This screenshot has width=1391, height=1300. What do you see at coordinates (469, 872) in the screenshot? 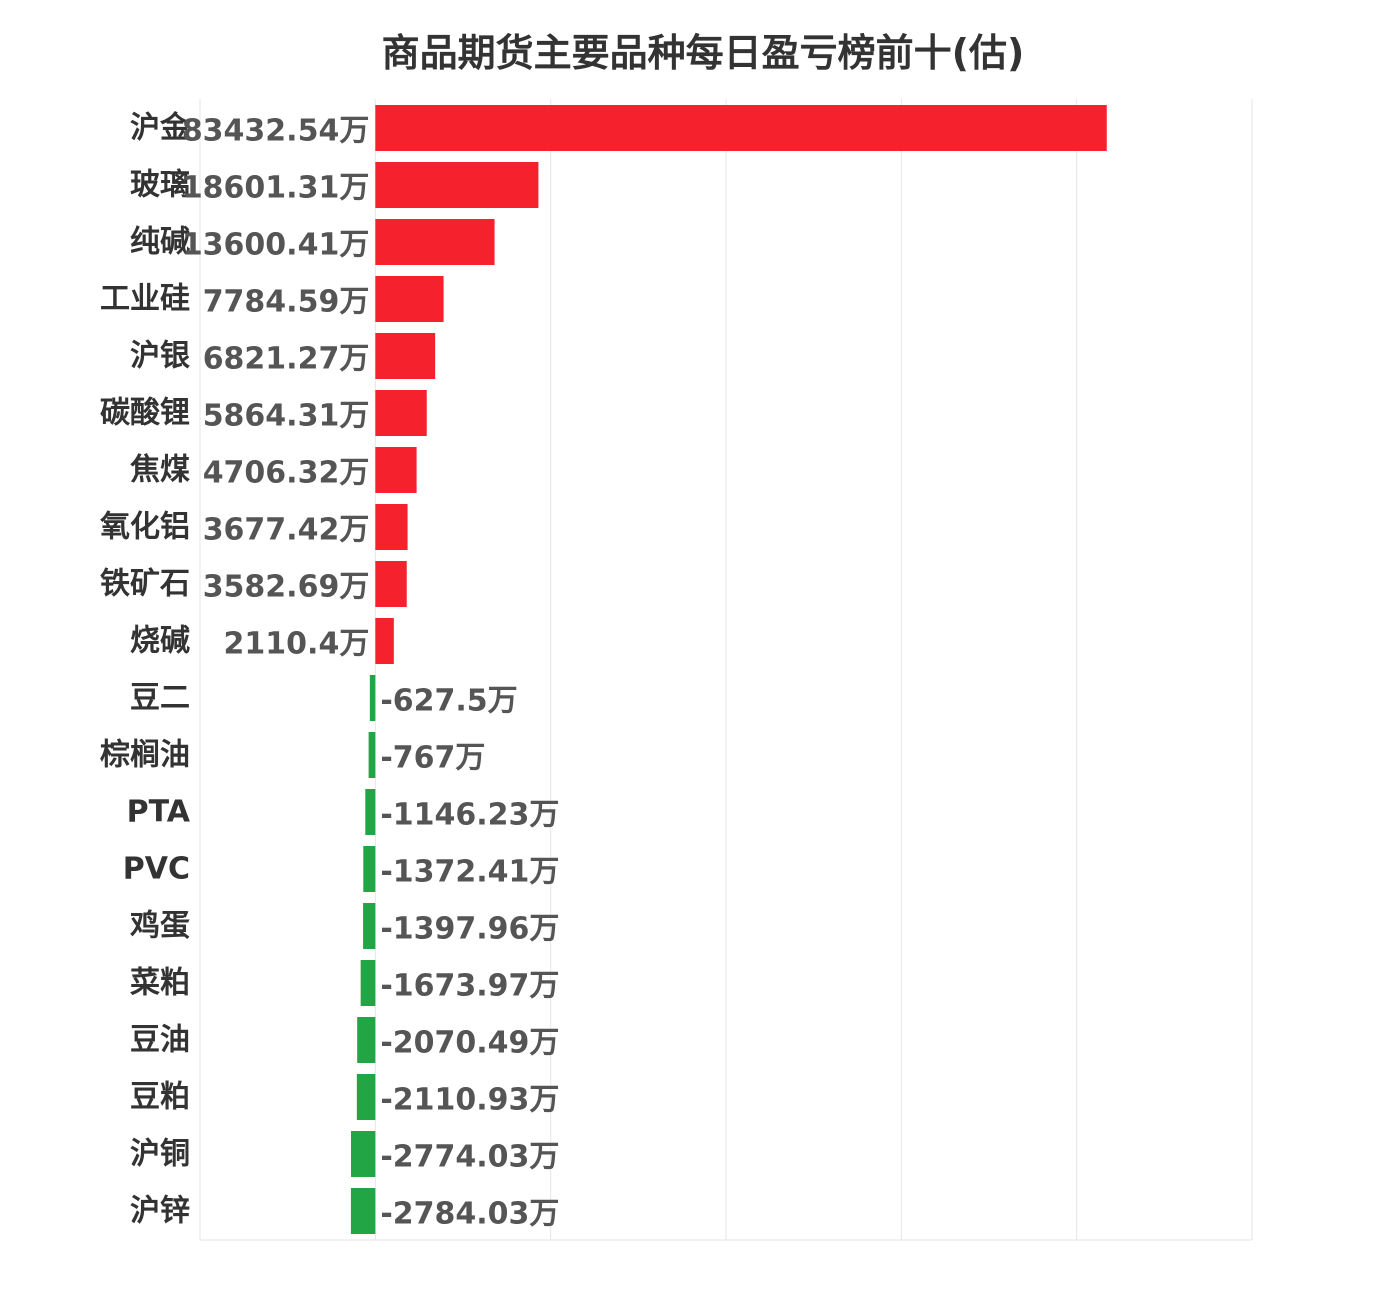
I see `value-label: -1372.41万` at bounding box center [469, 872].